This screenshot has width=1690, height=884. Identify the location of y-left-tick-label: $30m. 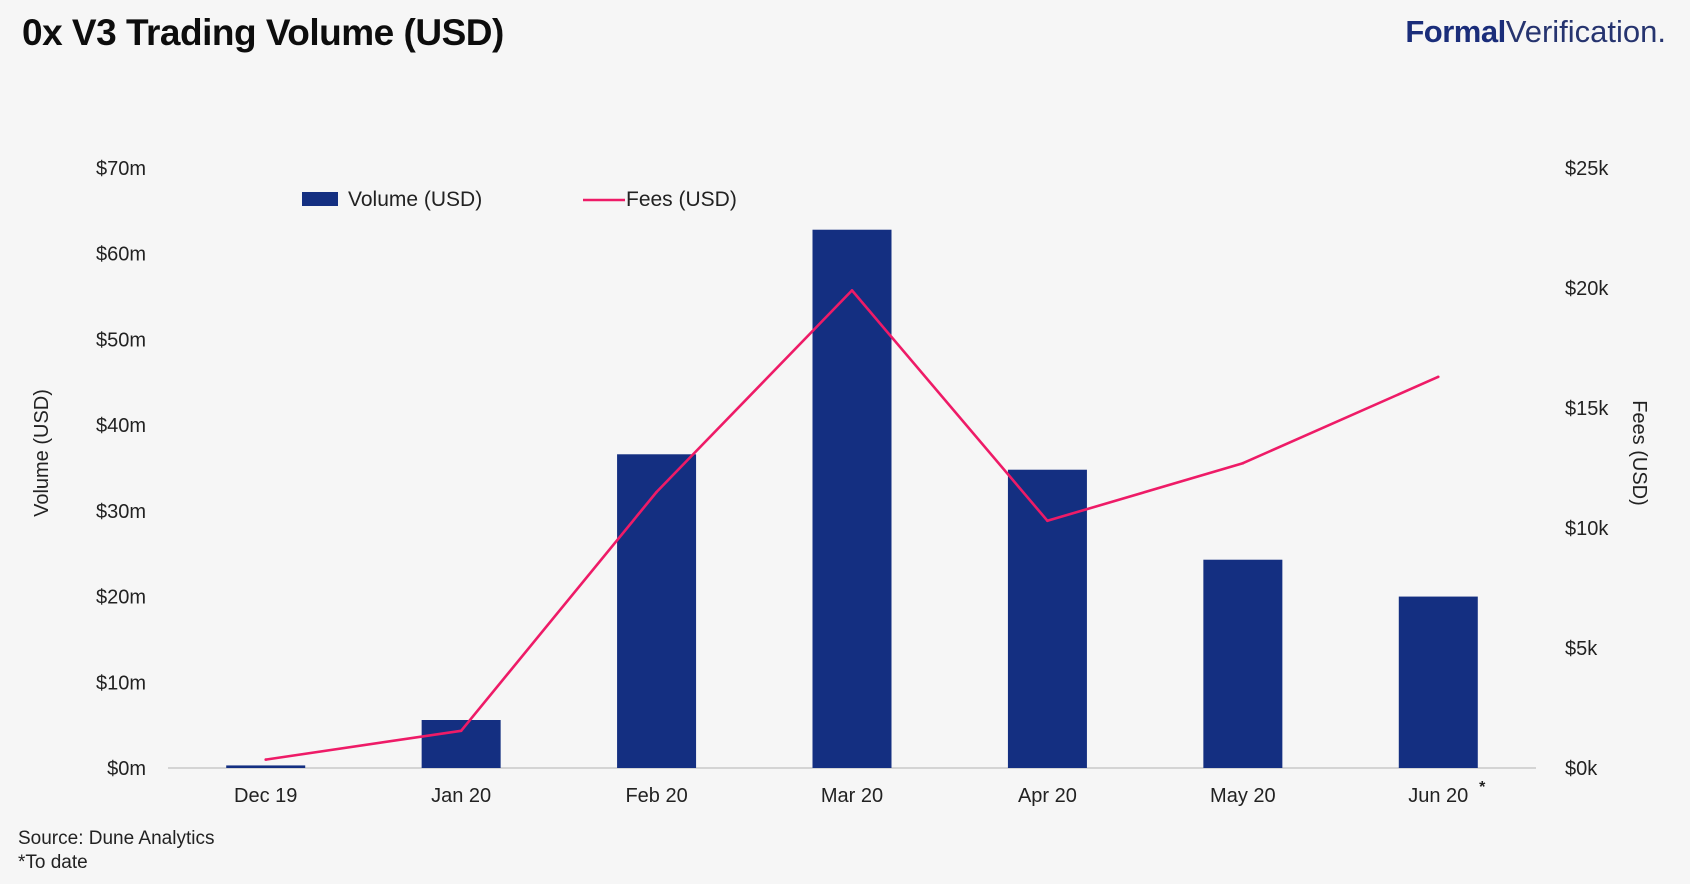
(121, 512).